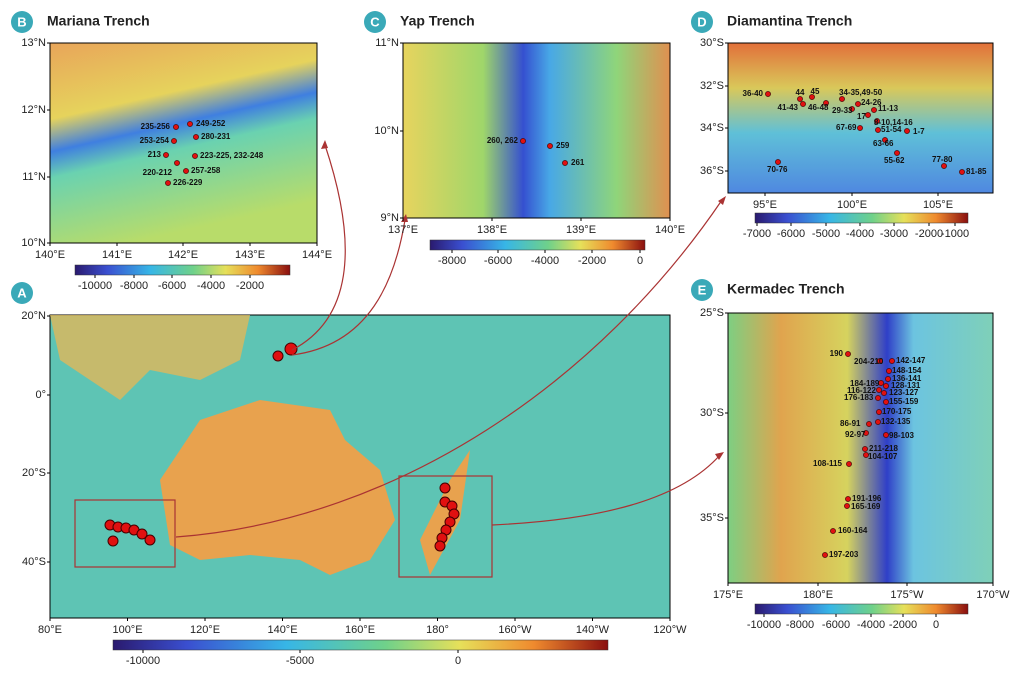 This screenshot has height=676, width=1013. Describe the element at coordinates (842, 110) in the screenshot. I see `station-label: 29-33` at that location.